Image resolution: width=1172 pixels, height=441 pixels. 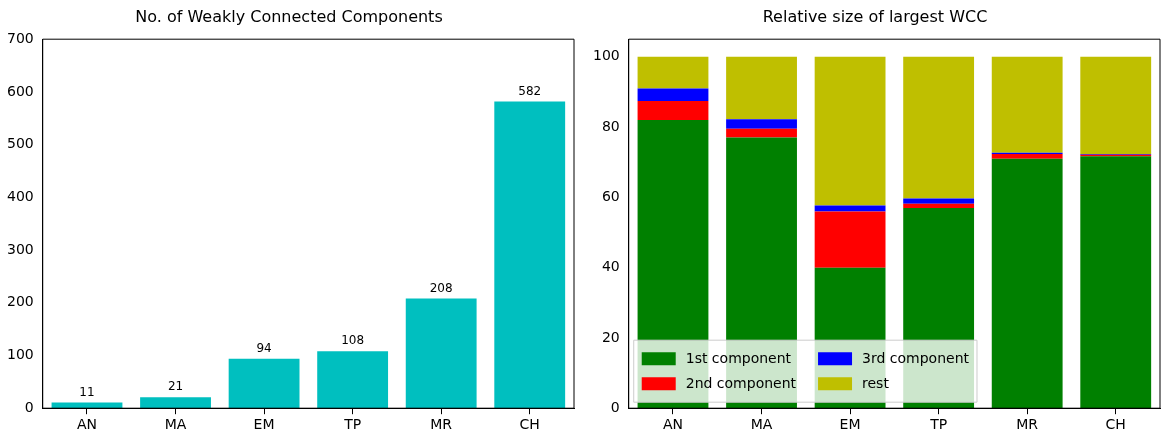 What do you see at coordinates (353, 340) in the screenshot?
I see `data-label: 108` at bounding box center [353, 340].